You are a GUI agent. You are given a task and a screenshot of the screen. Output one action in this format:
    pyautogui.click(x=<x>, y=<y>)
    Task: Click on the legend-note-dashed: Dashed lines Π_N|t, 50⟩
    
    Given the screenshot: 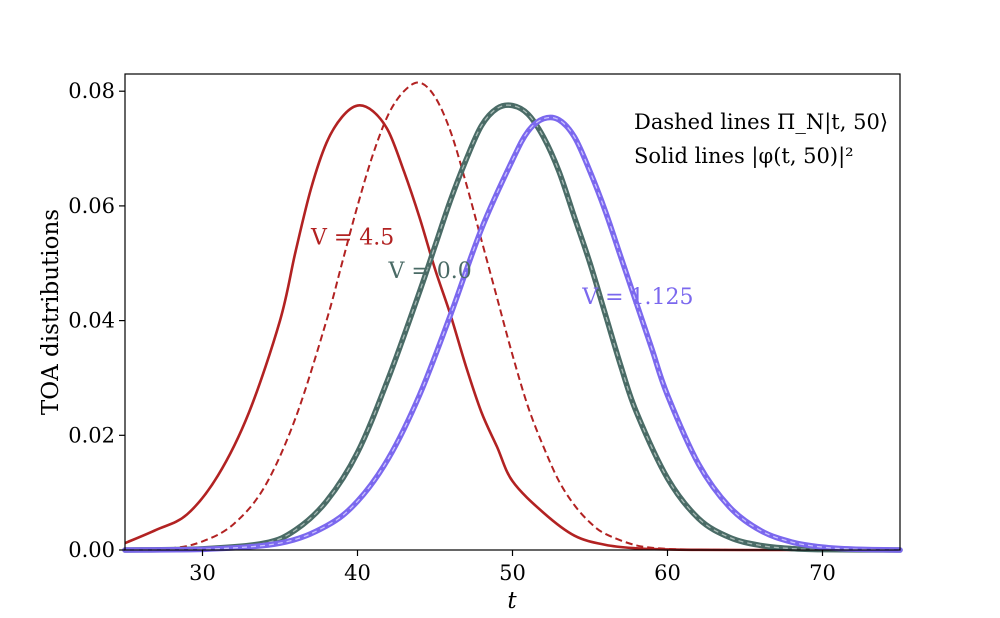 What is the action you would take?
    pyautogui.click(x=761, y=122)
    